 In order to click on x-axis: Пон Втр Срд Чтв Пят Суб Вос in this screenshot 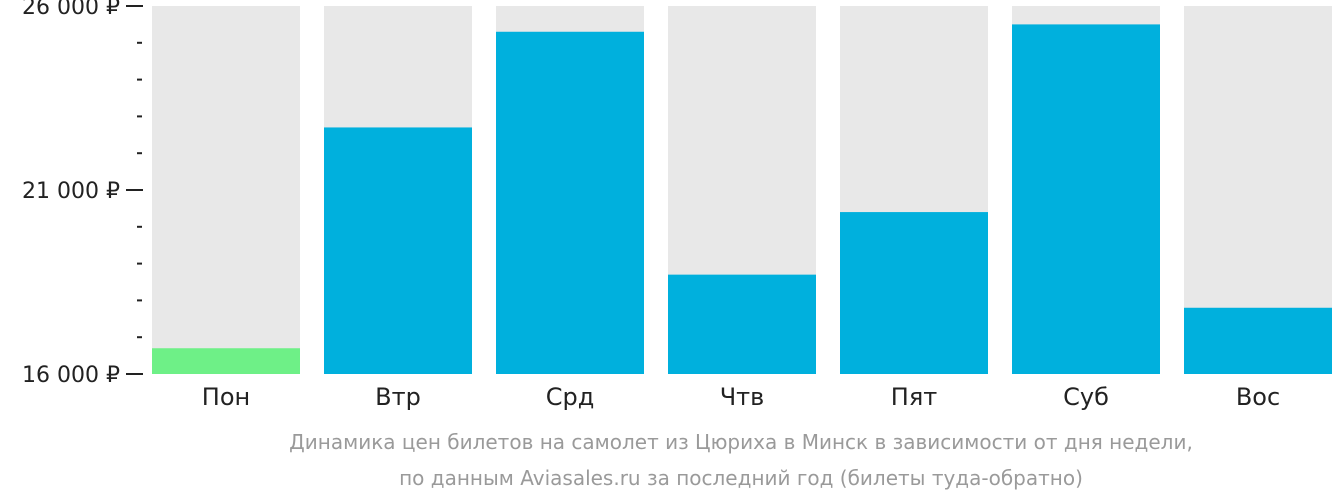, I will do `click(741, 397)`.